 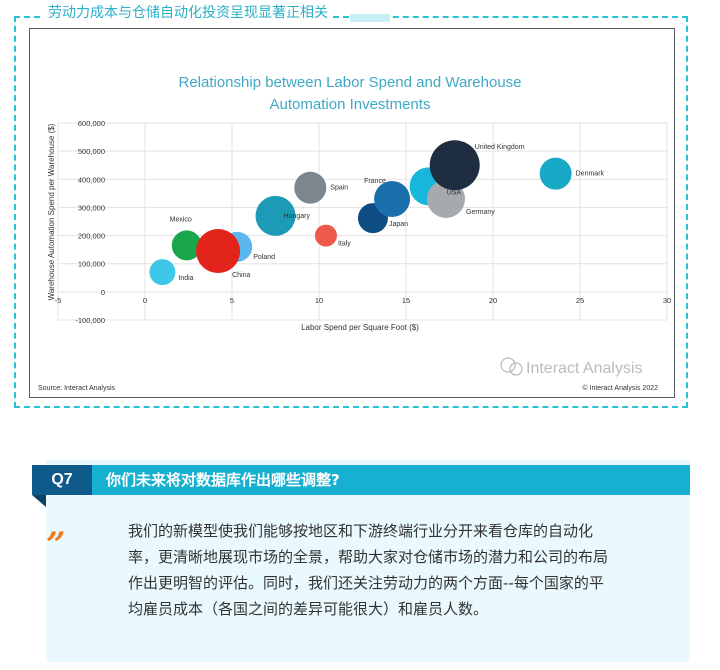 What do you see at coordinates (186, 245) in the screenshot?
I see `bubble-mexico` at bounding box center [186, 245].